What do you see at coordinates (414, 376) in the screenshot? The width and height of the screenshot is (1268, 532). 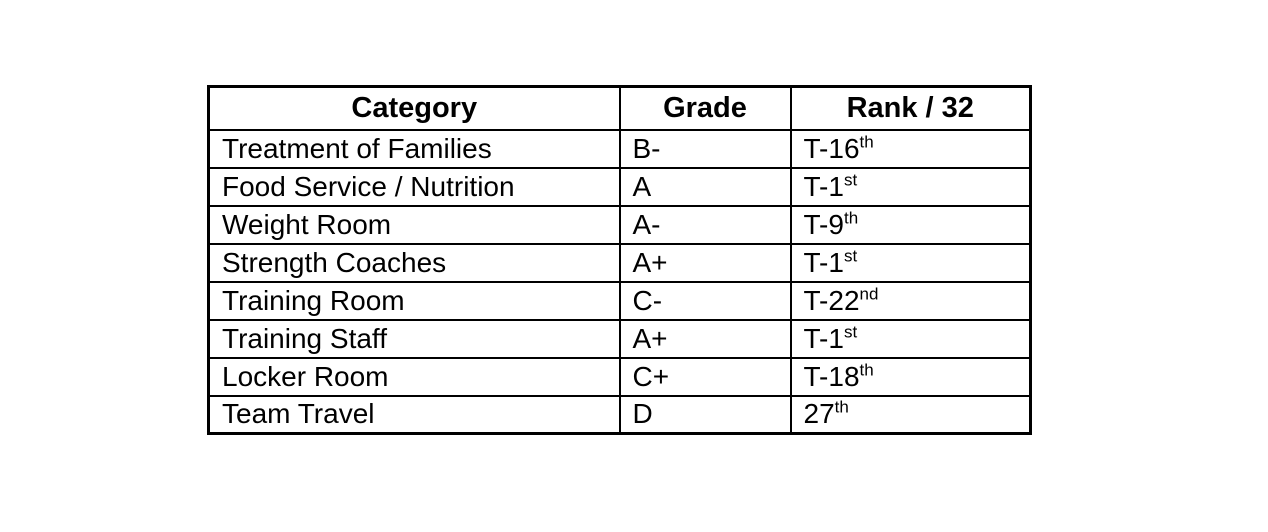 I see `category-cell: Locker Room` at bounding box center [414, 376].